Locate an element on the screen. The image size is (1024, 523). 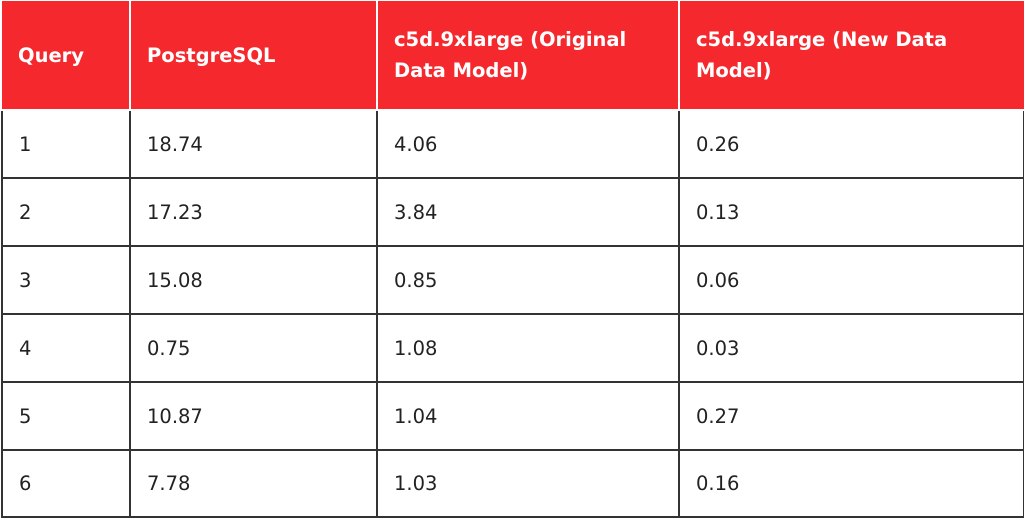
cell-original-data-model: 3.84 is located at coordinates (528, 212).